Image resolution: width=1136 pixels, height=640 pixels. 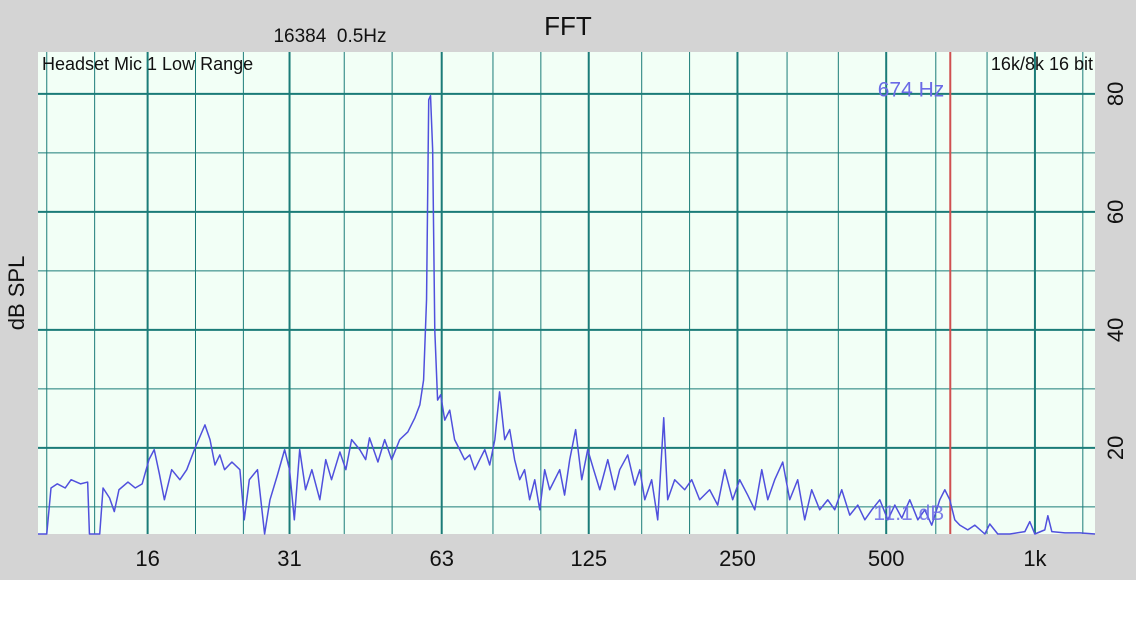 I want to click on cursor-label: 674 Hz, so click(x=911, y=90).